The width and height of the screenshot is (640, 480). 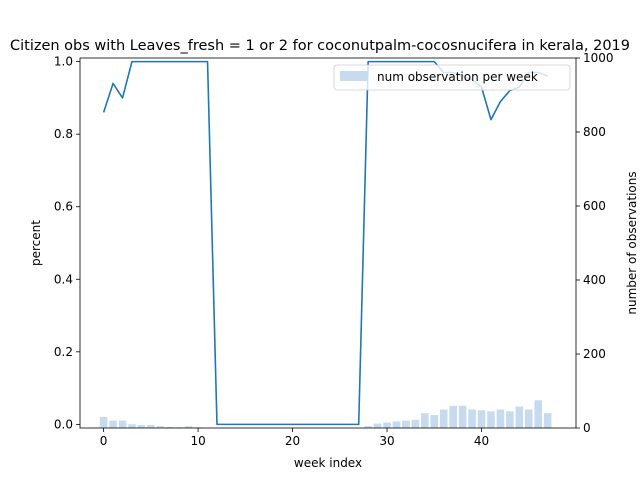 What do you see at coordinates (63, 134) in the screenshot?
I see `y-tick-label: 0.8` at bounding box center [63, 134].